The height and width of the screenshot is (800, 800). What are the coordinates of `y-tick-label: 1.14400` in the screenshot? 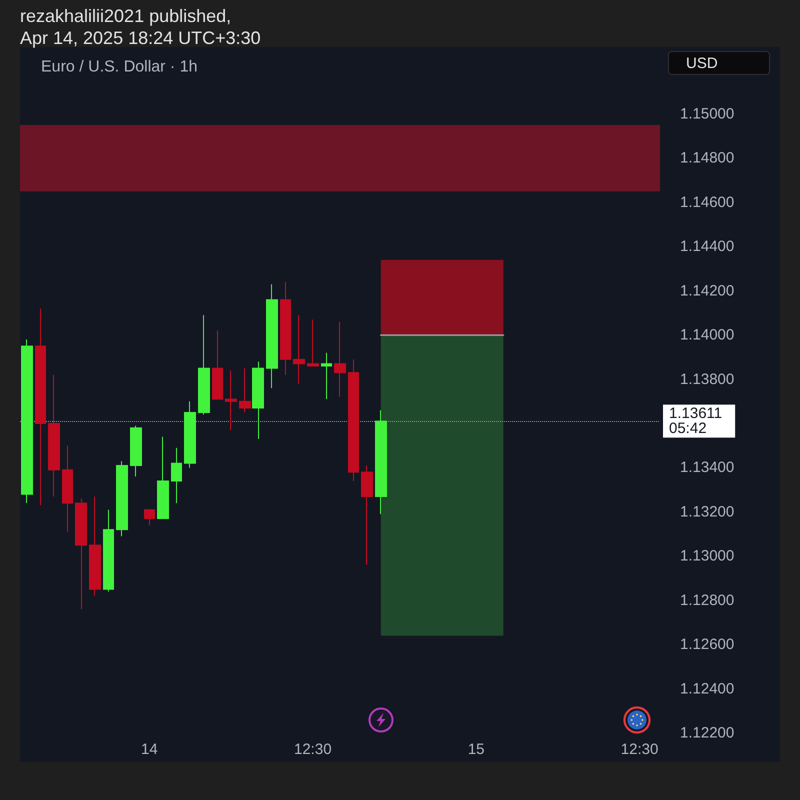 It's located at (707, 247).